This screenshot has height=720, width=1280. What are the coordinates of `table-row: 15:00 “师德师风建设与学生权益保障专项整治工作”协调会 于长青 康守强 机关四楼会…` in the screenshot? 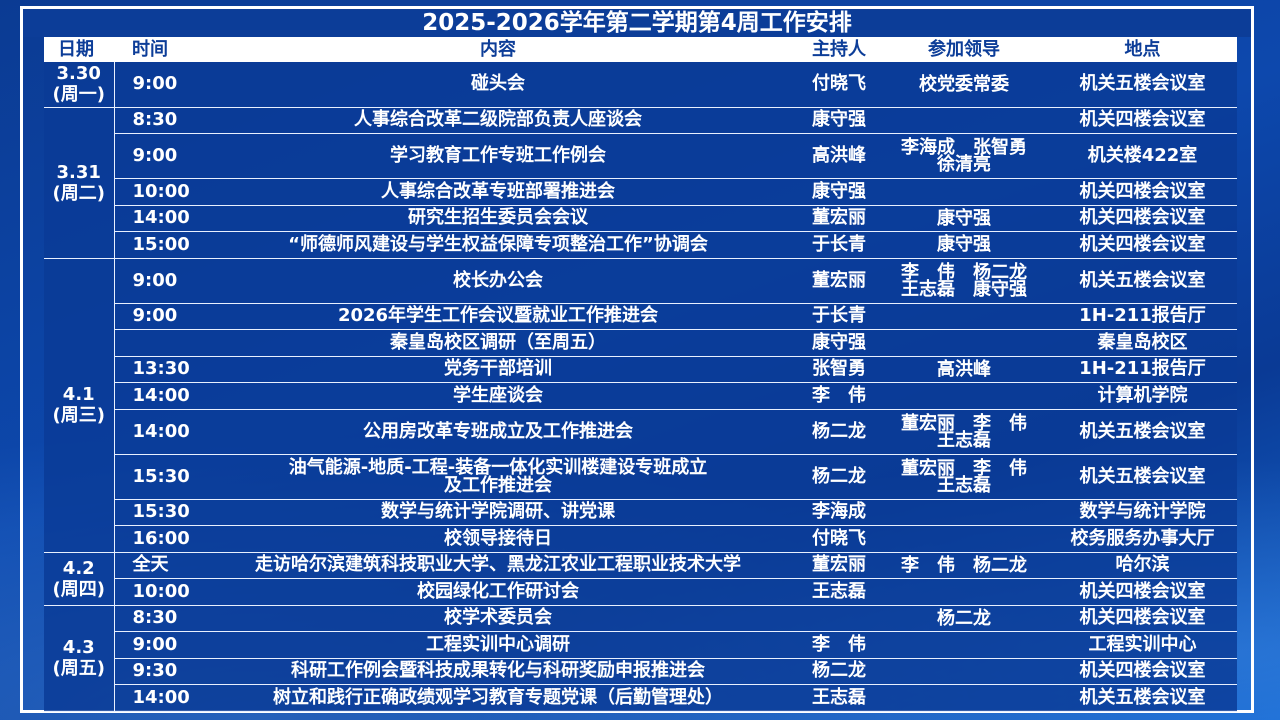 It's located at (640, 245).